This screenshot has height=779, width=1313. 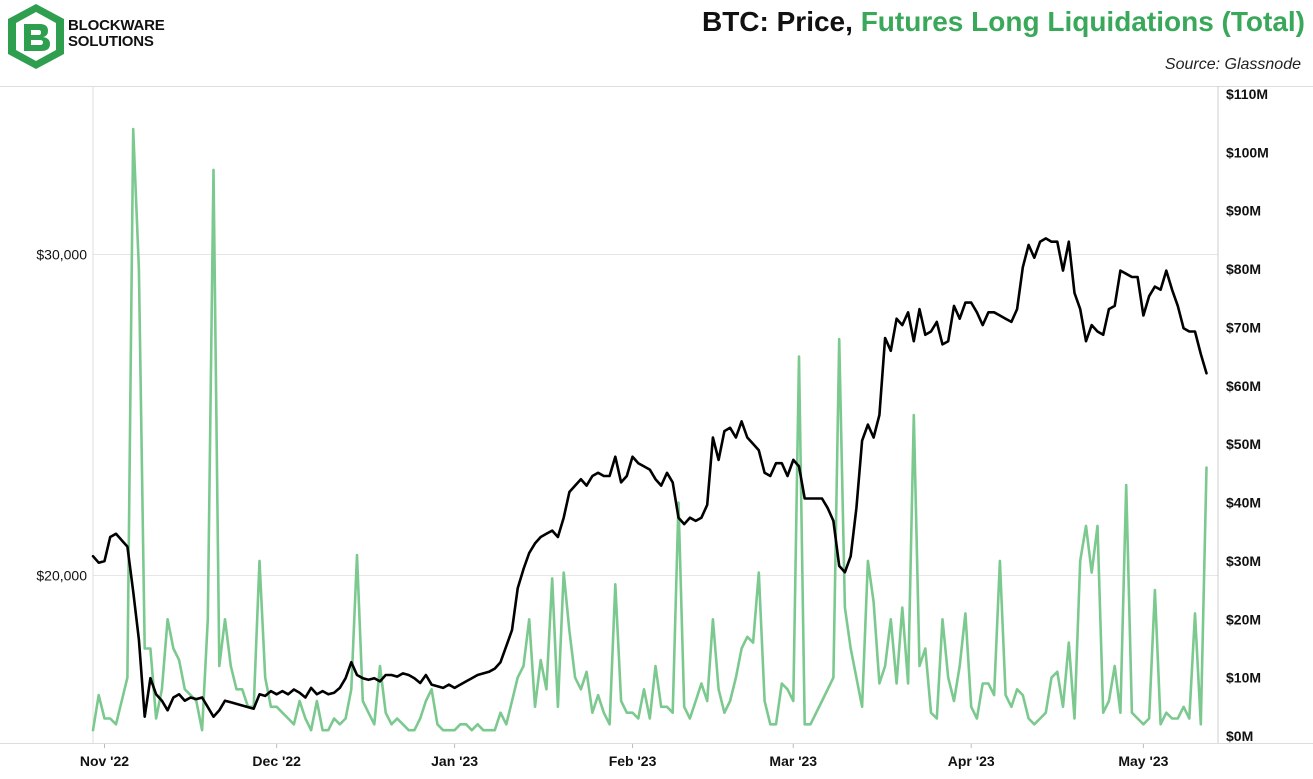 What do you see at coordinates (1247, 94) in the screenshot?
I see `y-right-tick-label: $110M` at bounding box center [1247, 94].